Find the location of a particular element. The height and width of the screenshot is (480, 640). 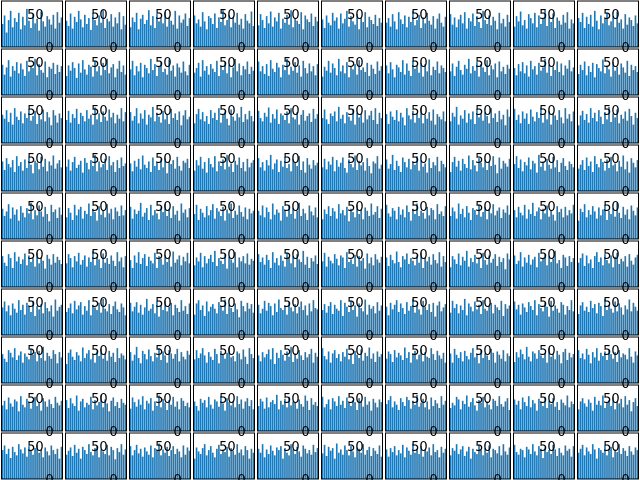

panel-10-3: 500 is located at coordinates (160, 456).